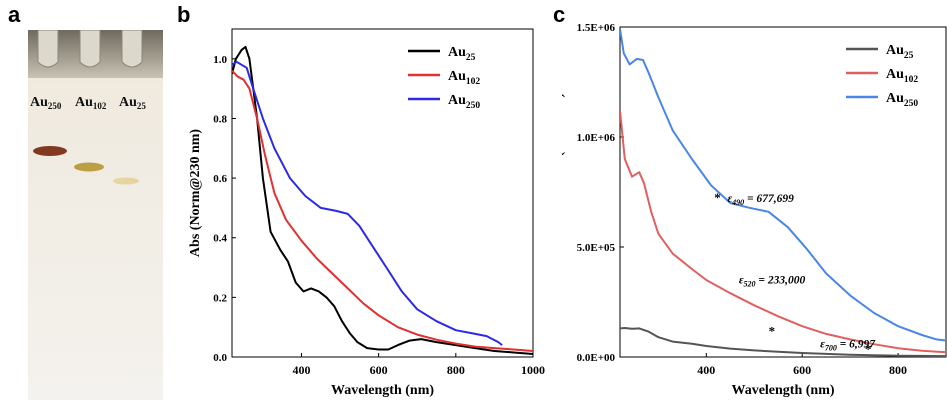 This screenshot has width=947, height=406. I want to click on gel-band-au102, so click(89, 167).